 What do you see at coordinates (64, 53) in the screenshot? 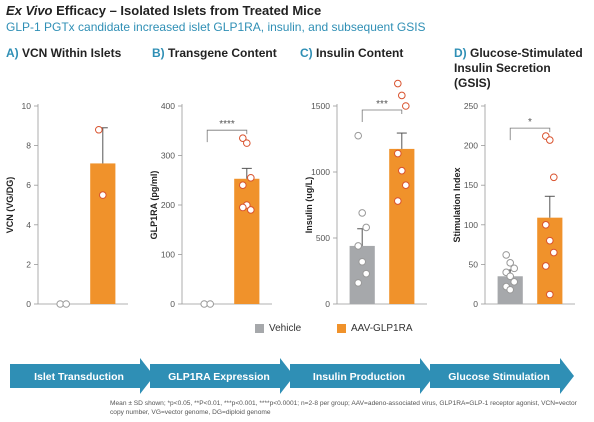
I see `panel-a-label: A) VCN Within Islets` at bounding box center [64, 53].